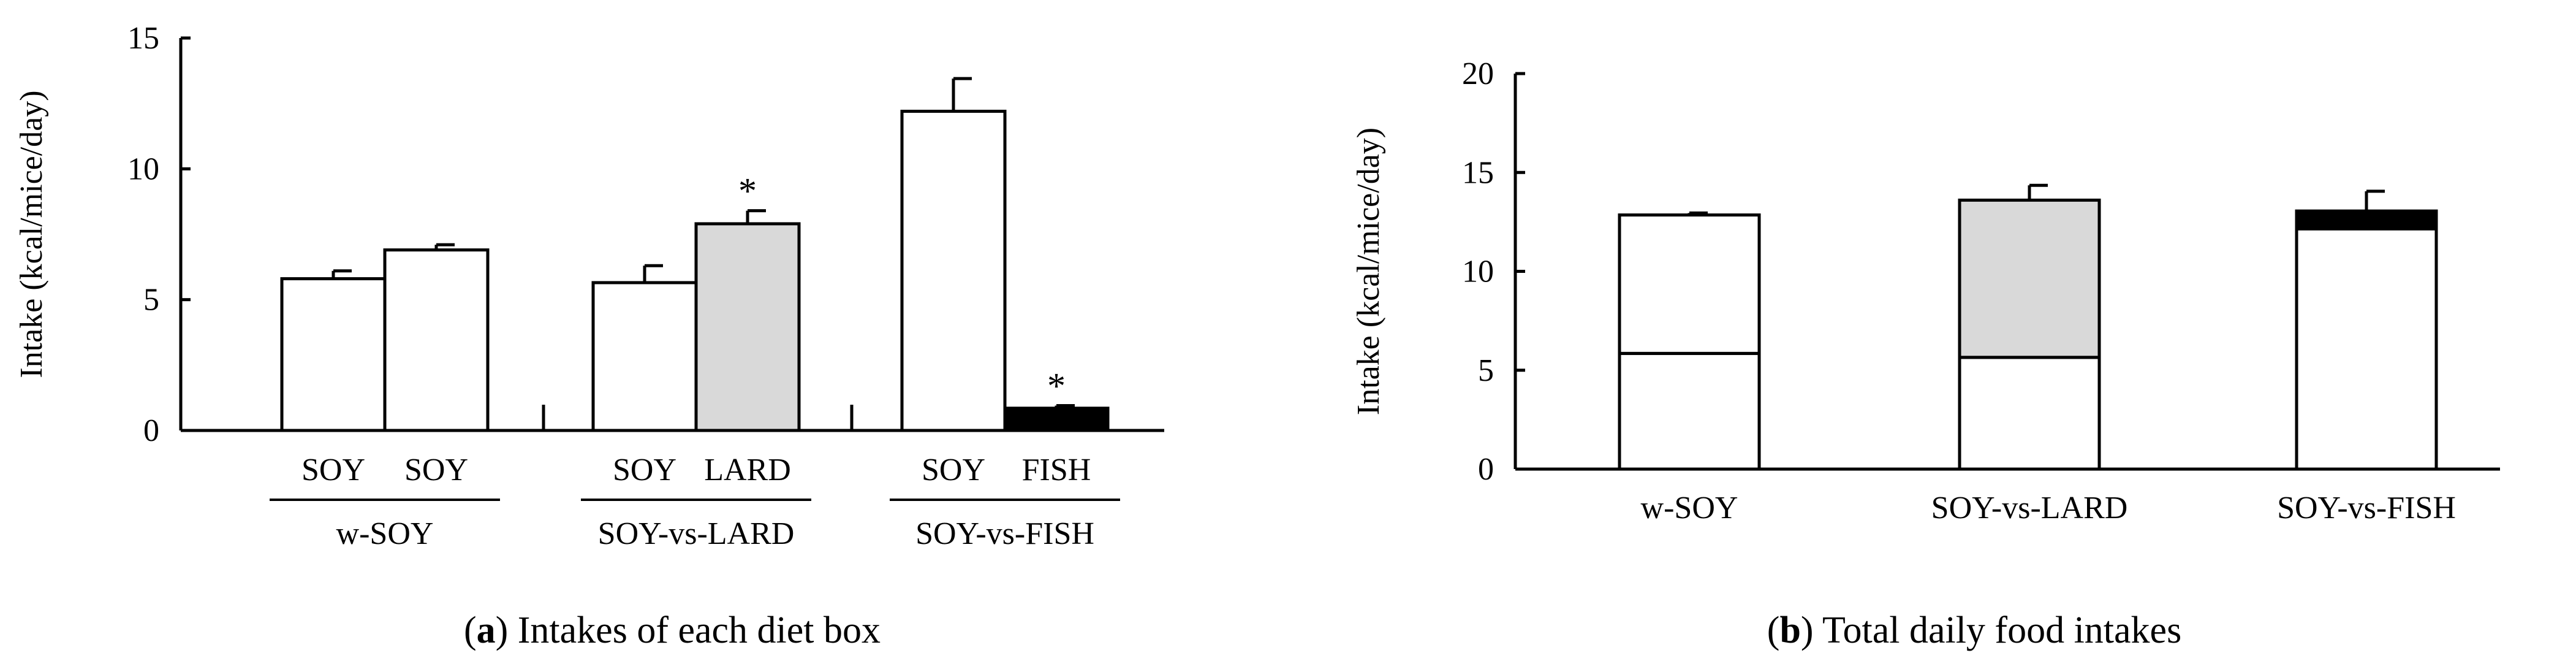 The image size is (2576, 669). Describe the element at coordinates (748, 470) in the screenshot. I see `bar-label: LARD` at that location.